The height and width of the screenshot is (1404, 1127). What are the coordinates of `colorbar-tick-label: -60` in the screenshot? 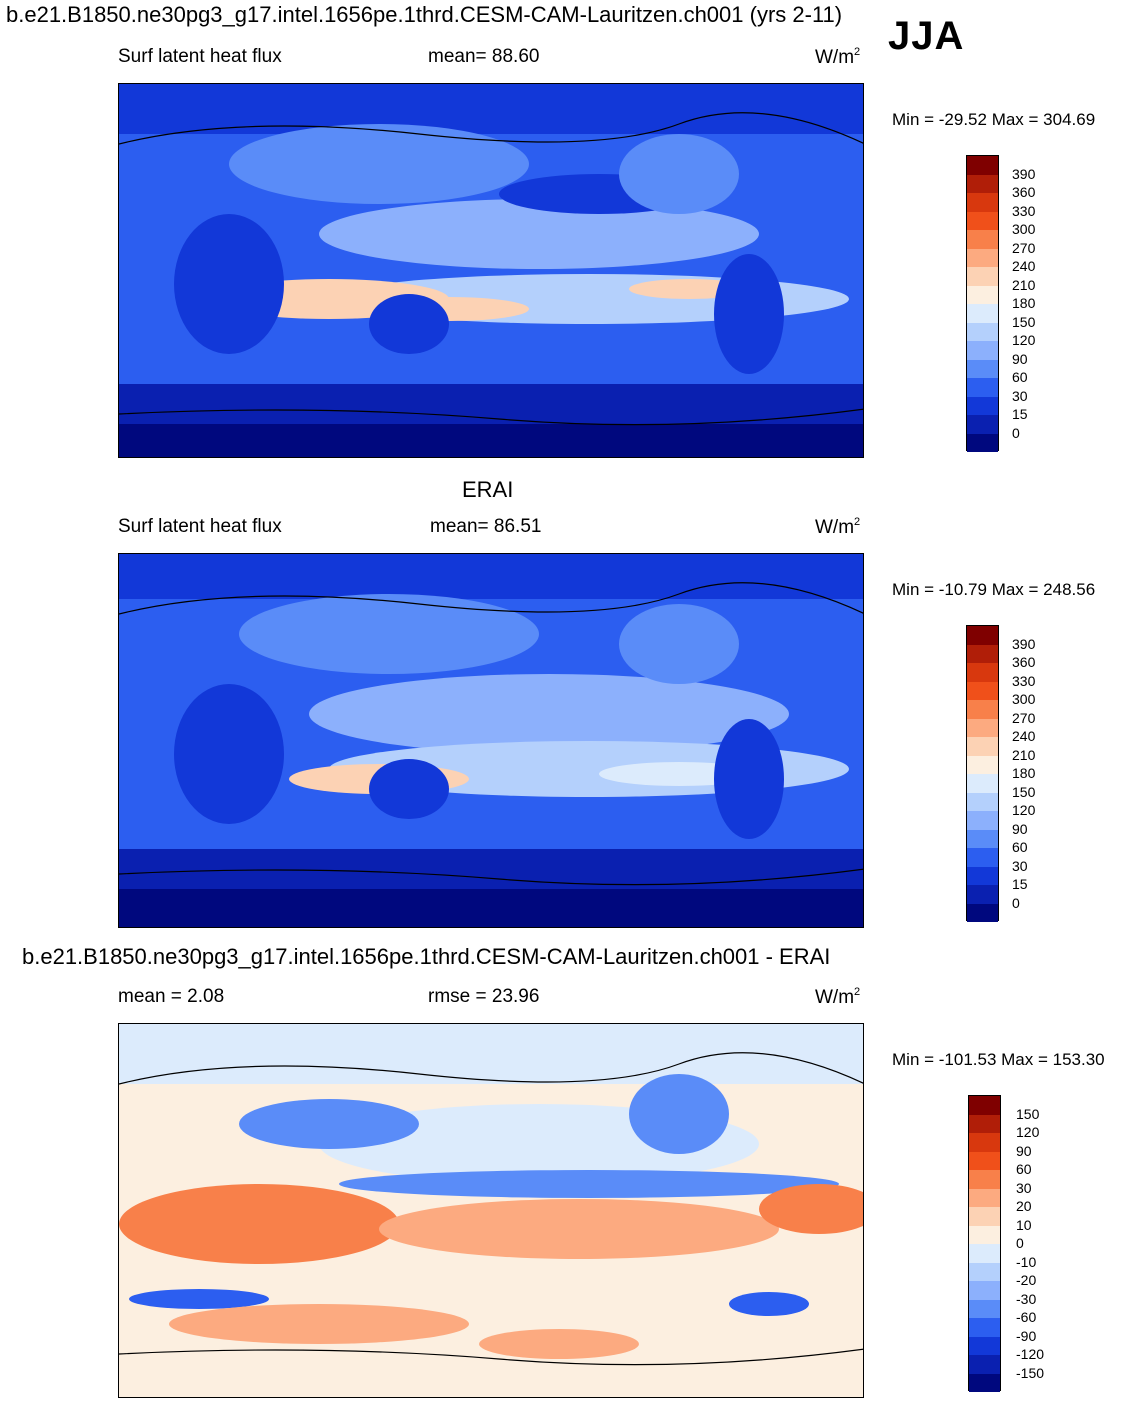 It's located at (1026, 1317).